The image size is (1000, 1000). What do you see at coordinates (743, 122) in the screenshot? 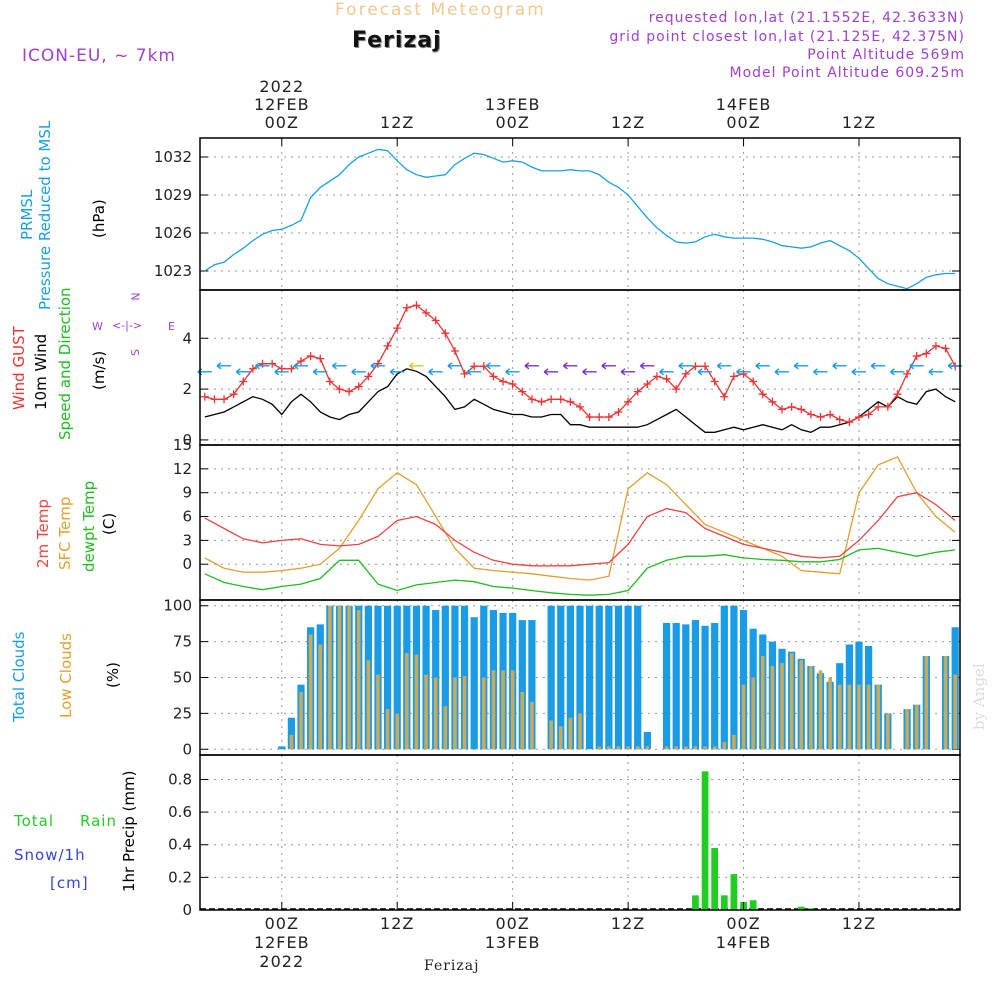
I see `top-time-label: 00Z` at bounding box center [743, 122].